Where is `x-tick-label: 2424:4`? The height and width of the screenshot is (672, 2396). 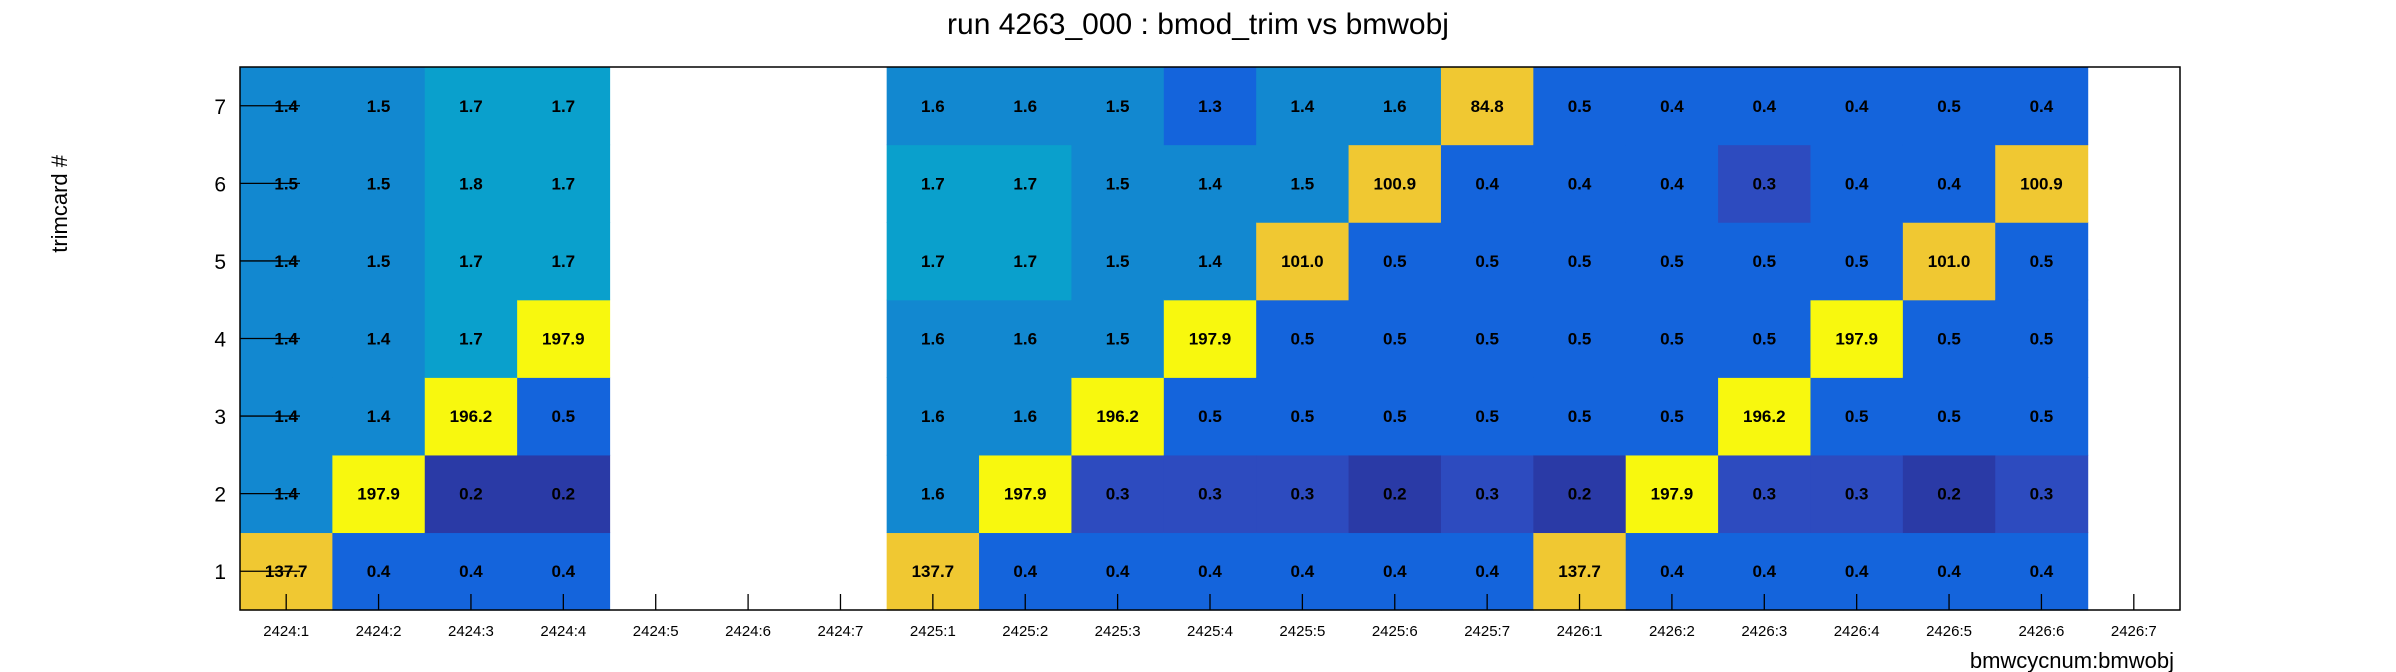 x-tick-label: 2424:4 is located at coordinates (563, 631).